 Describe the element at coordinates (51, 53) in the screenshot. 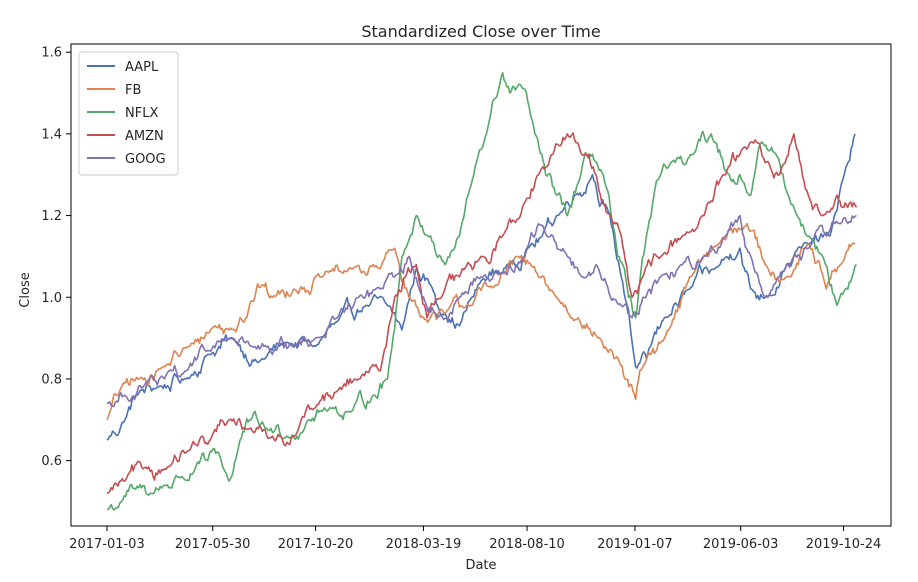

I see `y-tick-label: 1.6` at that location.